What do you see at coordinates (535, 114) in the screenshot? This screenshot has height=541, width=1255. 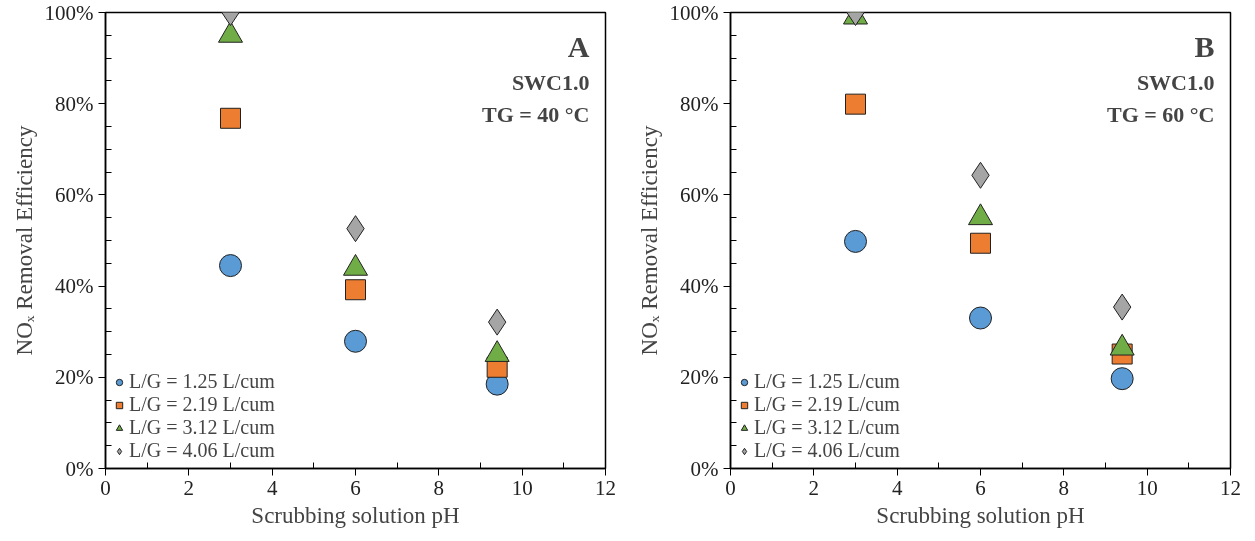 I see `annotation: TG = 40 °C` at bounding box center [535, 114].